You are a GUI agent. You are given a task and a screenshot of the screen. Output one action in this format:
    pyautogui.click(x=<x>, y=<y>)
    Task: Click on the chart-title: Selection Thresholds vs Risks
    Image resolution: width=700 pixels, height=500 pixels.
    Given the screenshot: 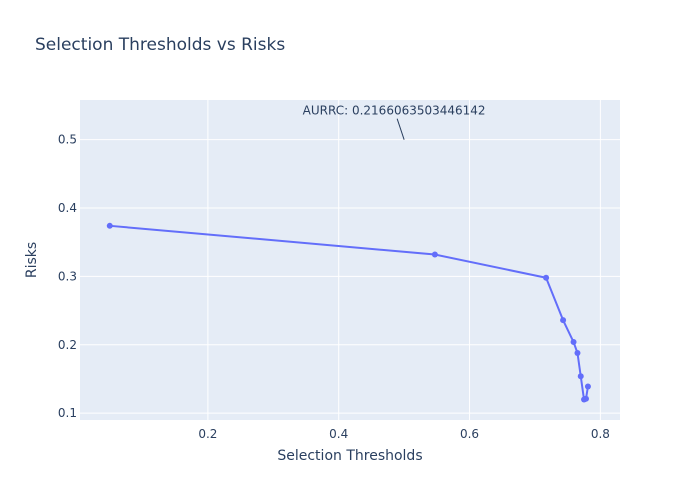 What is the action you would take?
    pyautogui.click(x=160, y=45)
    